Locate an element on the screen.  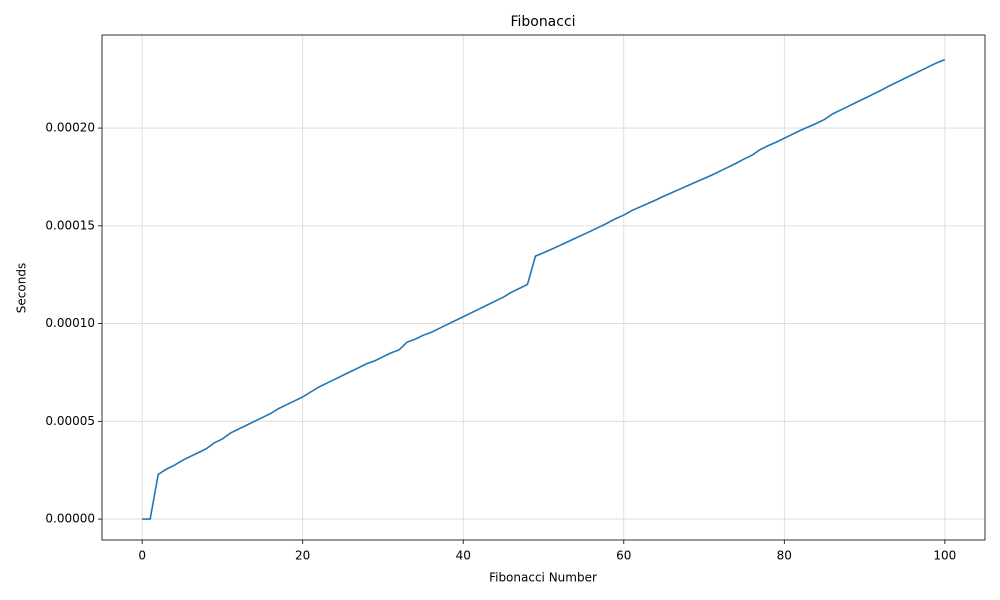
x-axis-label: Fibonacci Number is located at coordinates (543, 578).